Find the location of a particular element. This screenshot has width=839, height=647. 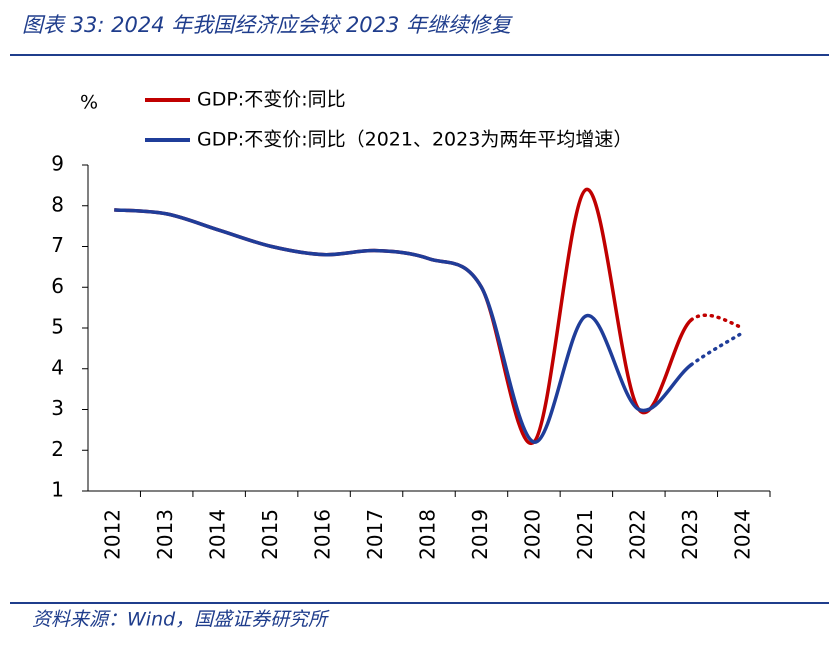

y-tick-label: 3 is located at coordinates (57, 408).